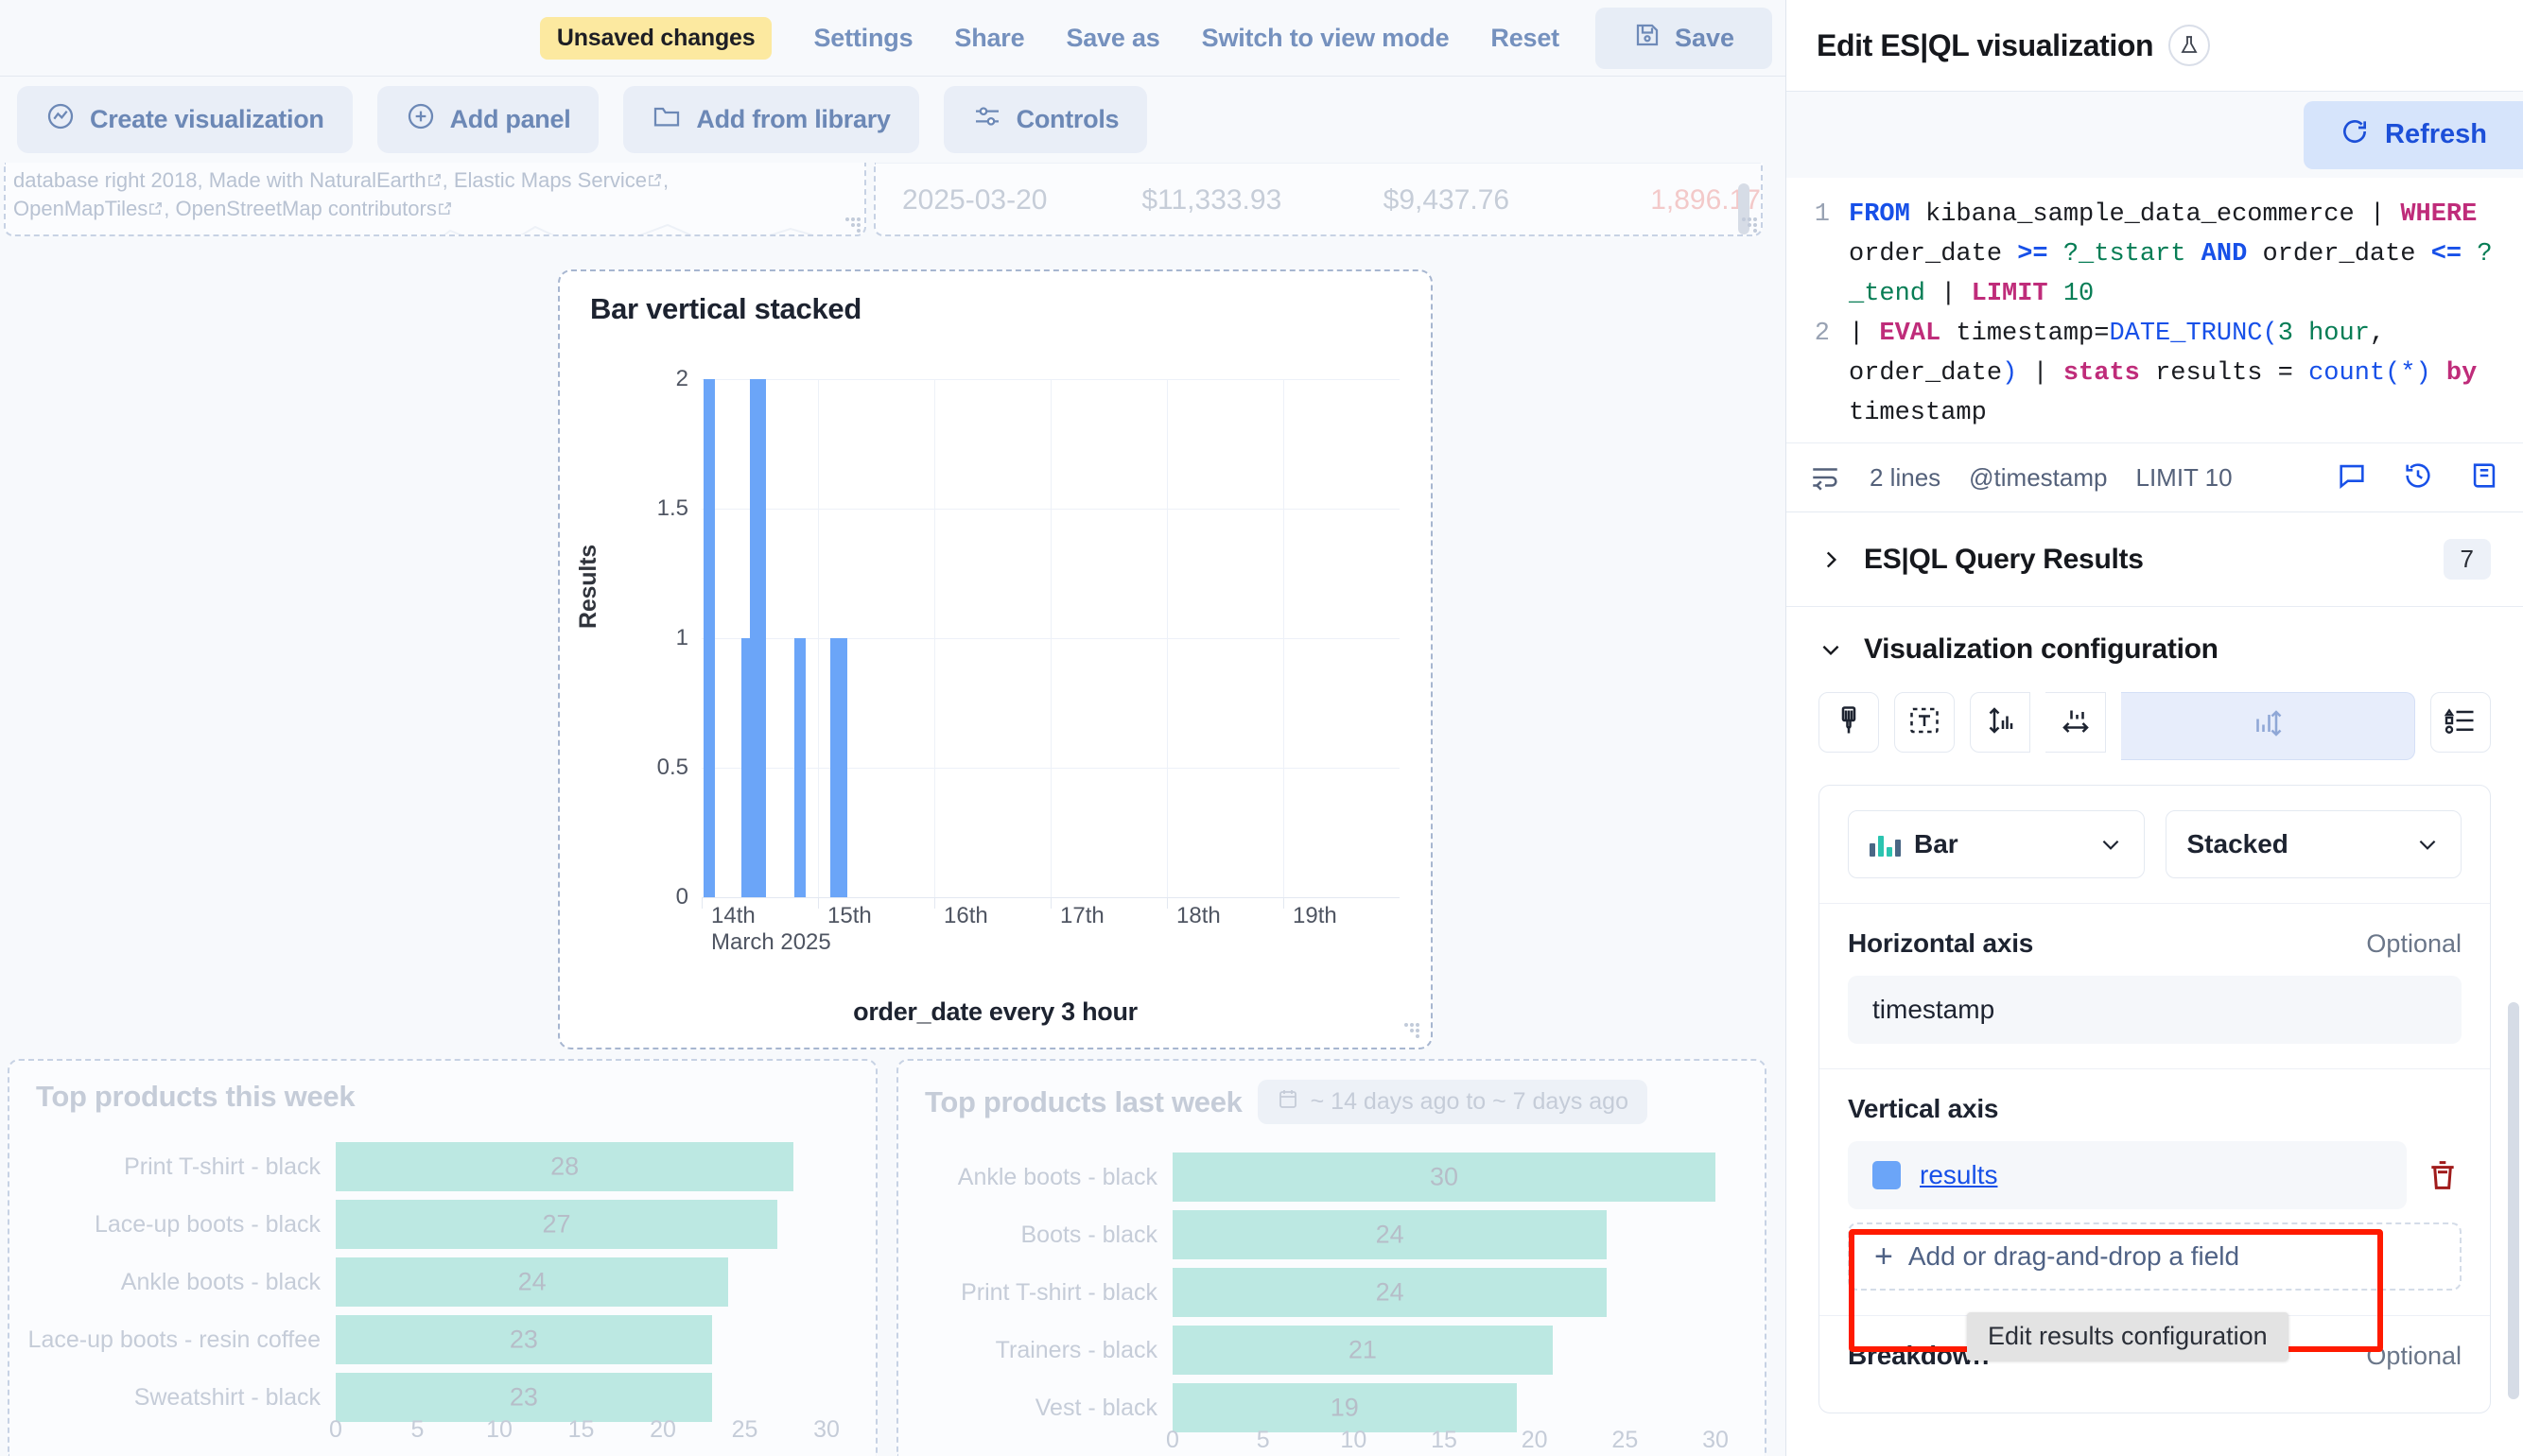  Describe the element at coordinates (2127, 1175) in the screenshot. I see `vertical-axis-dimension: results` at that location.